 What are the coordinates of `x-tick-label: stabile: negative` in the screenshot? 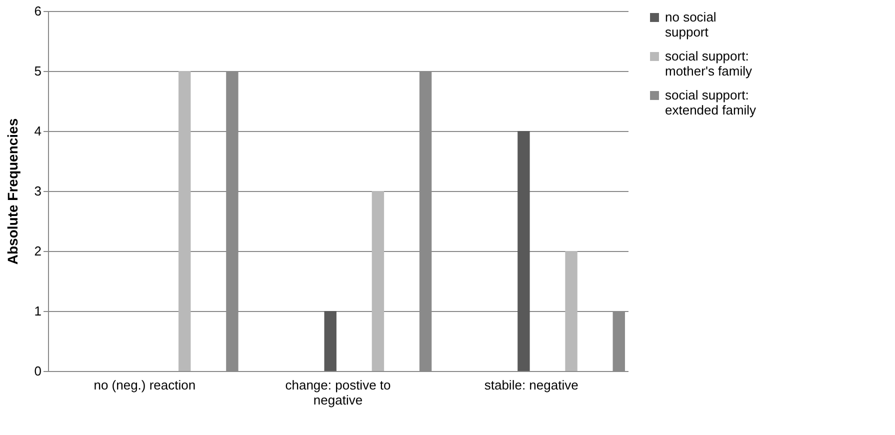 It's located at (531, 385).